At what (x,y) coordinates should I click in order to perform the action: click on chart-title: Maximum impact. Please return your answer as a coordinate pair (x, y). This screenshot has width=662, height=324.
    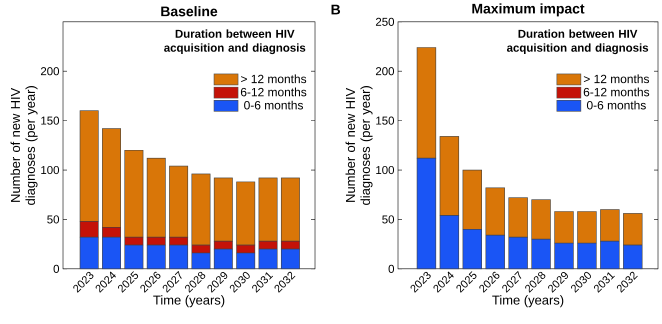
    Looking at the image, I should click on (528, 9).